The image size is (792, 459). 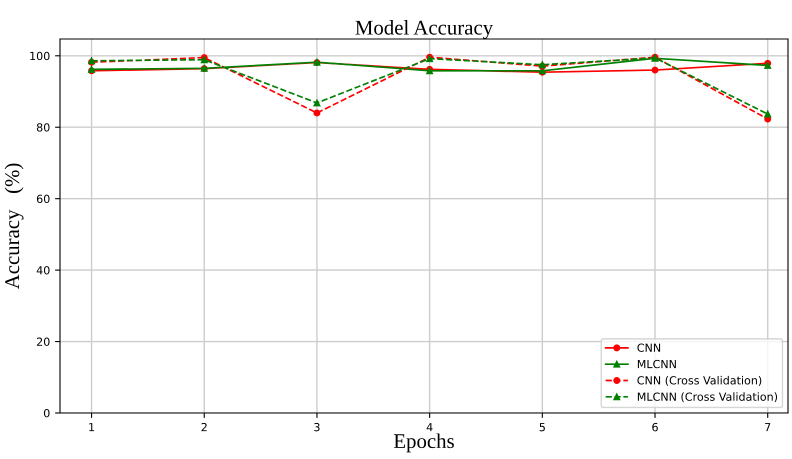 I want to click on legend-label: MLCNN, so click(x=657, y=364).